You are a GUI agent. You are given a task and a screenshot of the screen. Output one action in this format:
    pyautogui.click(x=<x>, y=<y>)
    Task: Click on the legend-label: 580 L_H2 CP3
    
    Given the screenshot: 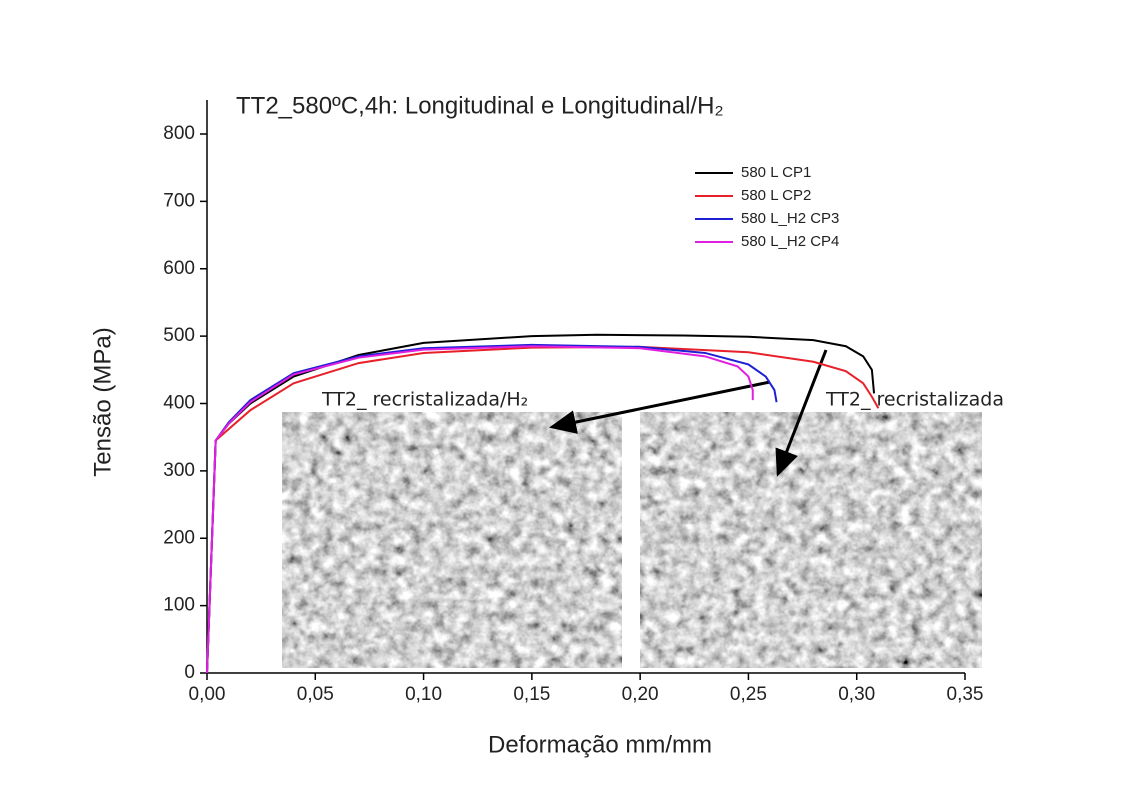 What is the action you would take?
    pyautogui.click(x=790, y=218)
    